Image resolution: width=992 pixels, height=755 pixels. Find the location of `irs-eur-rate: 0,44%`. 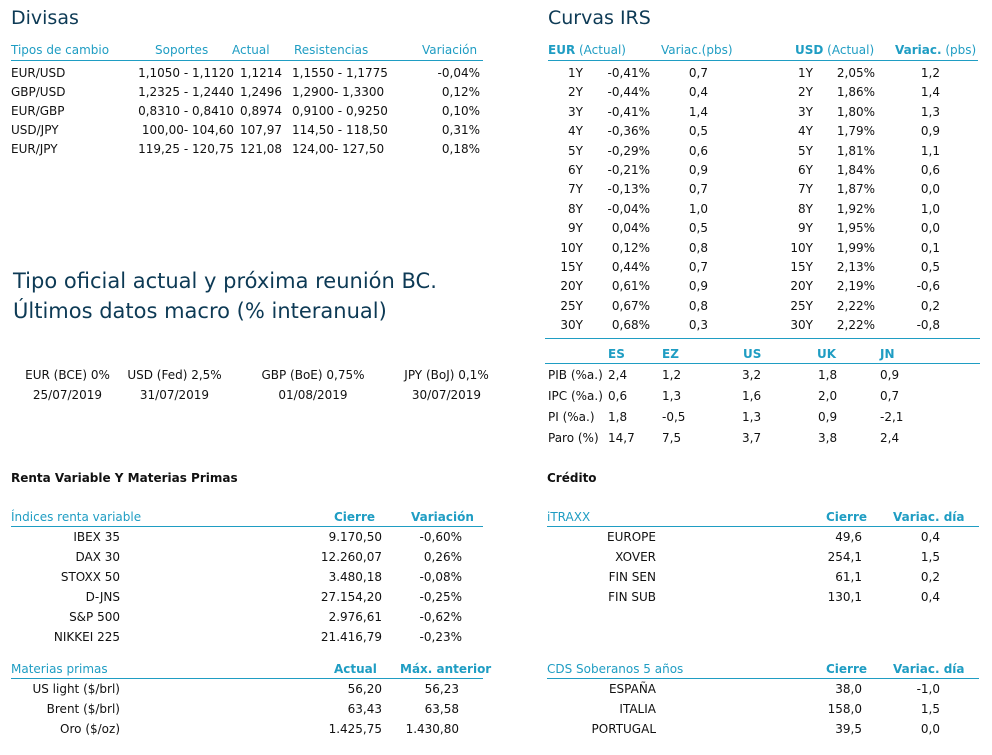

irs-eur-rate: 0,44% is located at coordinates (630, 267).